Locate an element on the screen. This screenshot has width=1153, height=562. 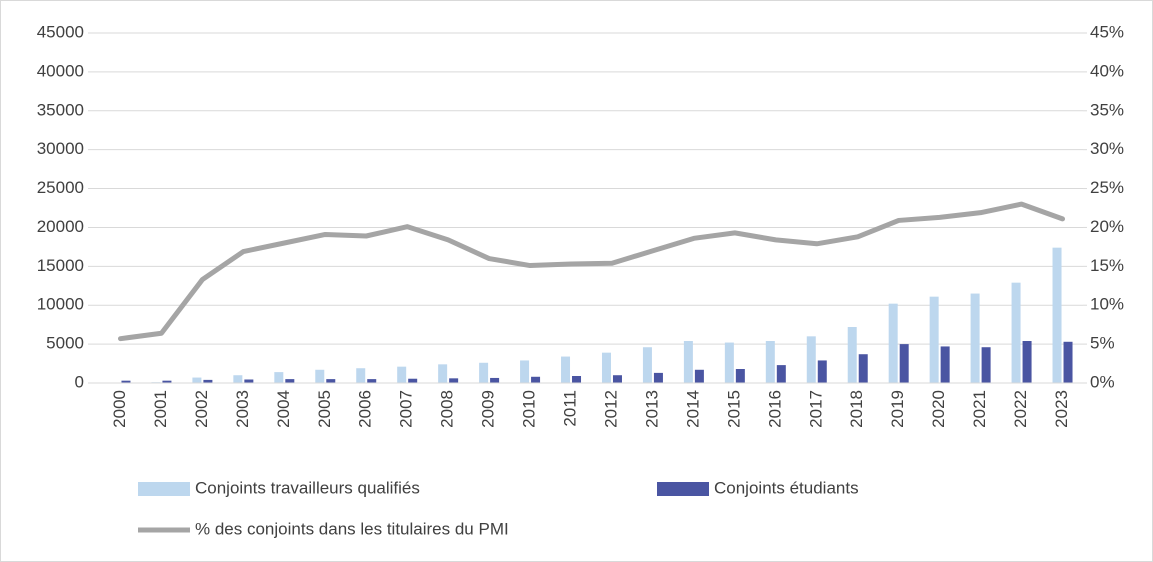
x-tick-label: 2006 is located at coordinates (365, 409).